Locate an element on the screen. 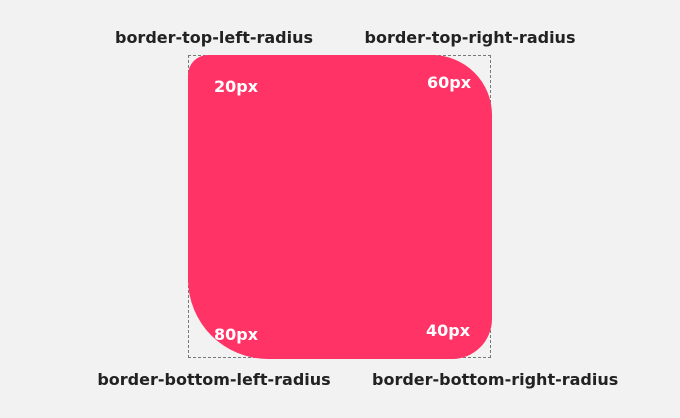 This screenshot has width=680, height=418. bottom-right-radius-value: 40px is located at coordinates (448, 330).